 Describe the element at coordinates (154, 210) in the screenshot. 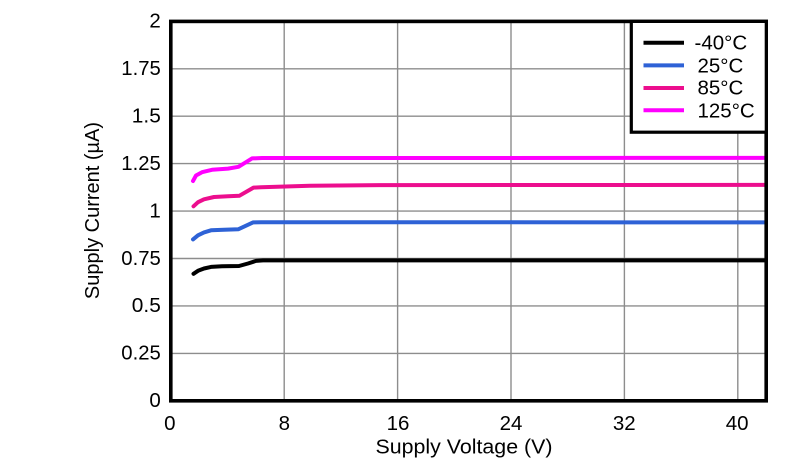

I see `svg-text: 1` at that location.